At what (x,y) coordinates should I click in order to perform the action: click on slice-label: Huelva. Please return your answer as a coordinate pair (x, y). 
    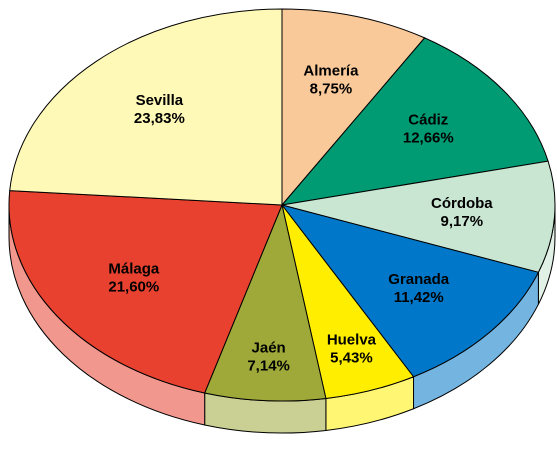
    Looking at the image, I should click on (352, 339).